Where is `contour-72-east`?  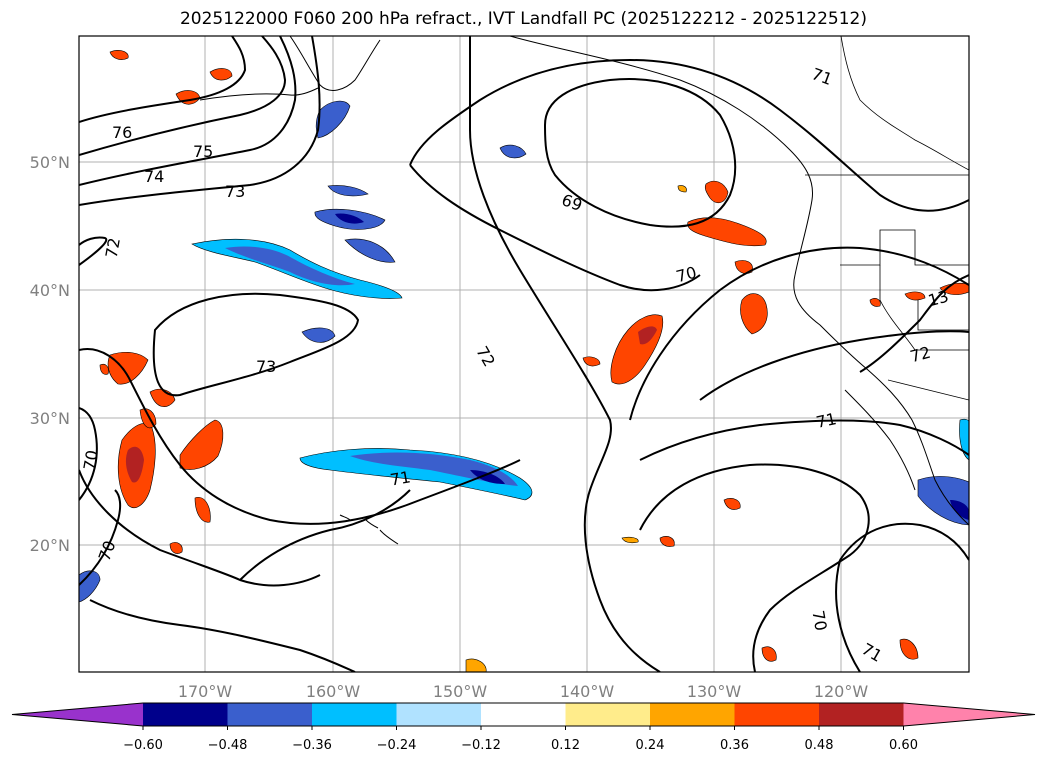 contour-72-east is located at coordinates (834, 365).